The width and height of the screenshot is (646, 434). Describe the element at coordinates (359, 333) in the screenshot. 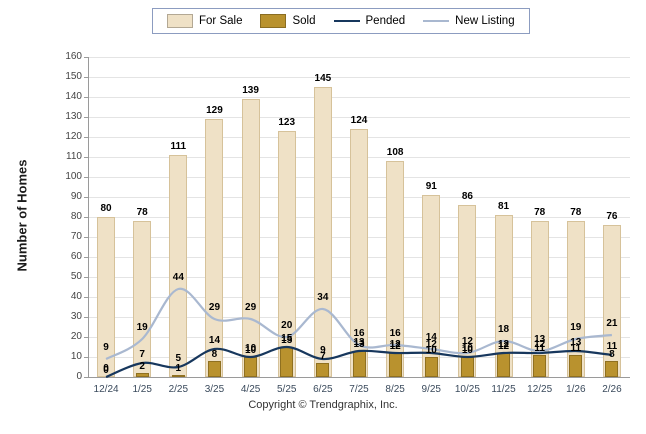

I see `new-listing-value-label: 16` at that location.